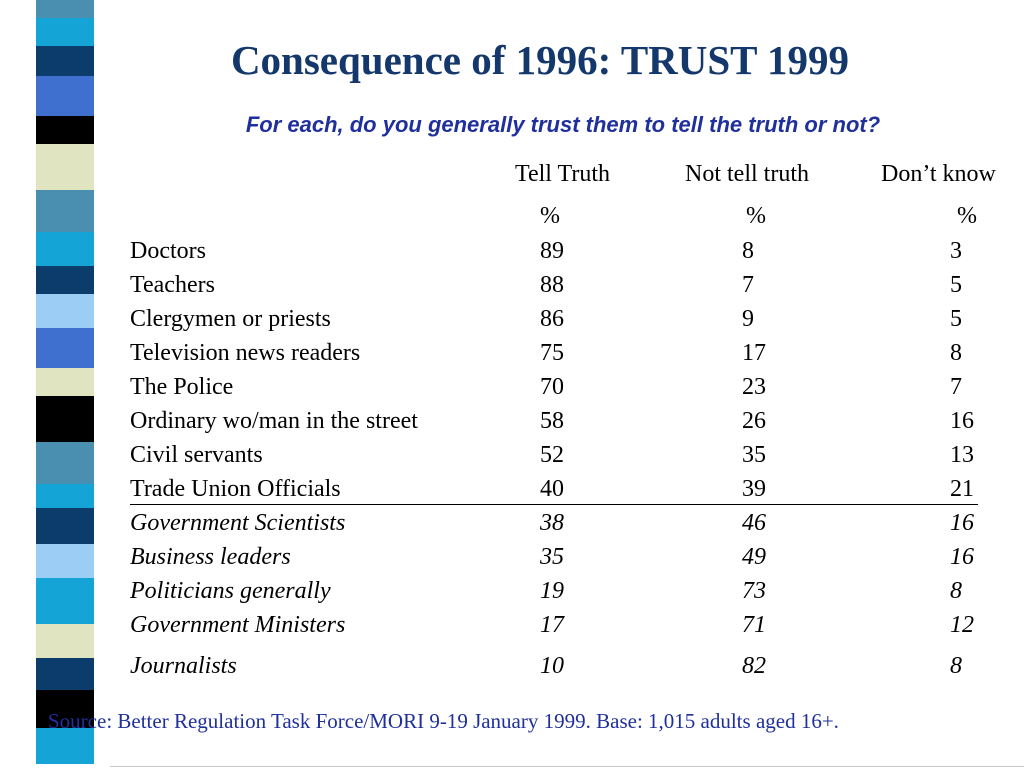 The image size is (1024, 768). Describe the element at coordinates (754, 625) in the screenshot. I see `row-value: 71` at that location.